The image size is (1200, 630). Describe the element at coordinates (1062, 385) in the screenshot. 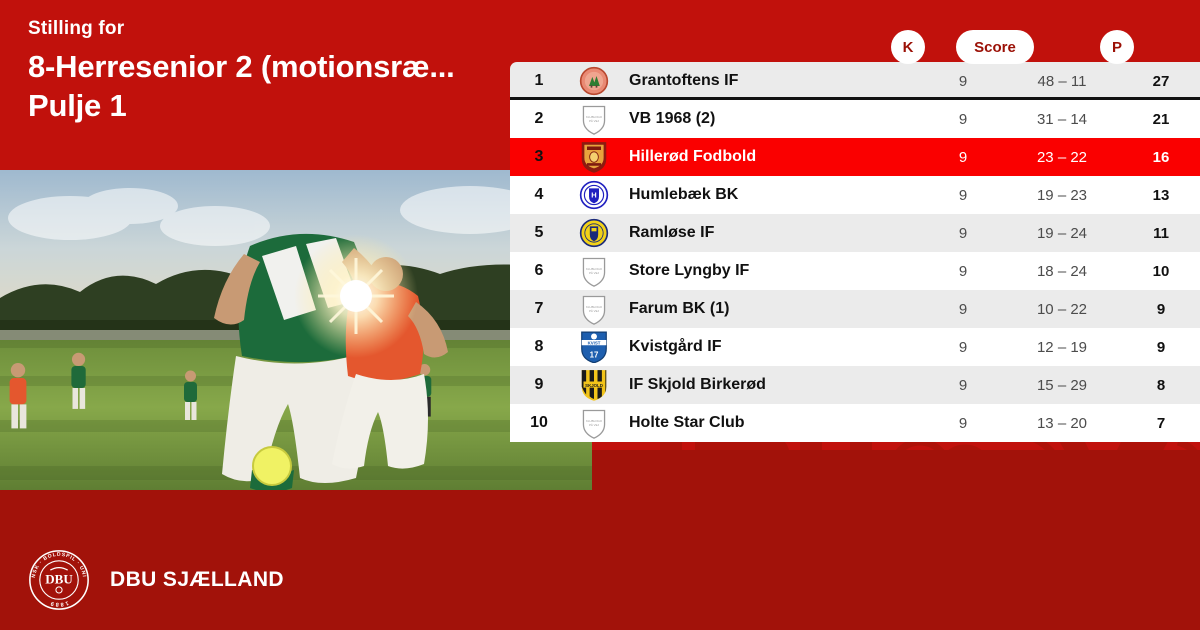

I see `row-score: 15 – 29` at that location.